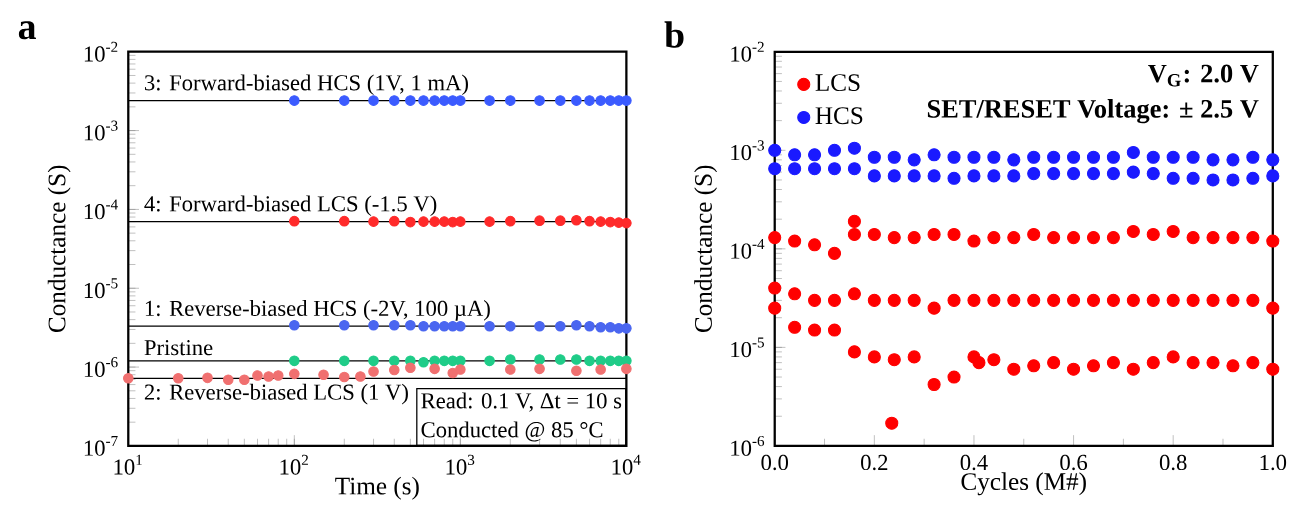 This screenshot has width=1290, height=514. I want to click on x-axis-title: Time (s), so click(377, 488).